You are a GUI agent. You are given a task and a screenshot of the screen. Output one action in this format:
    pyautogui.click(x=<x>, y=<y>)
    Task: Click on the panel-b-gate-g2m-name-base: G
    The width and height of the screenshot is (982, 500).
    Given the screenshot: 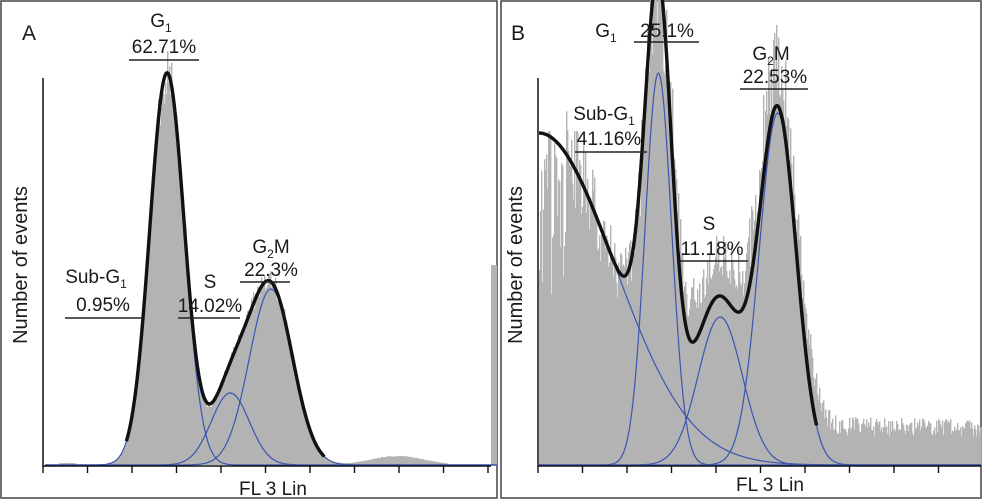 What is the action you would take?
    pyautogui.click(x=759, y=54)
    